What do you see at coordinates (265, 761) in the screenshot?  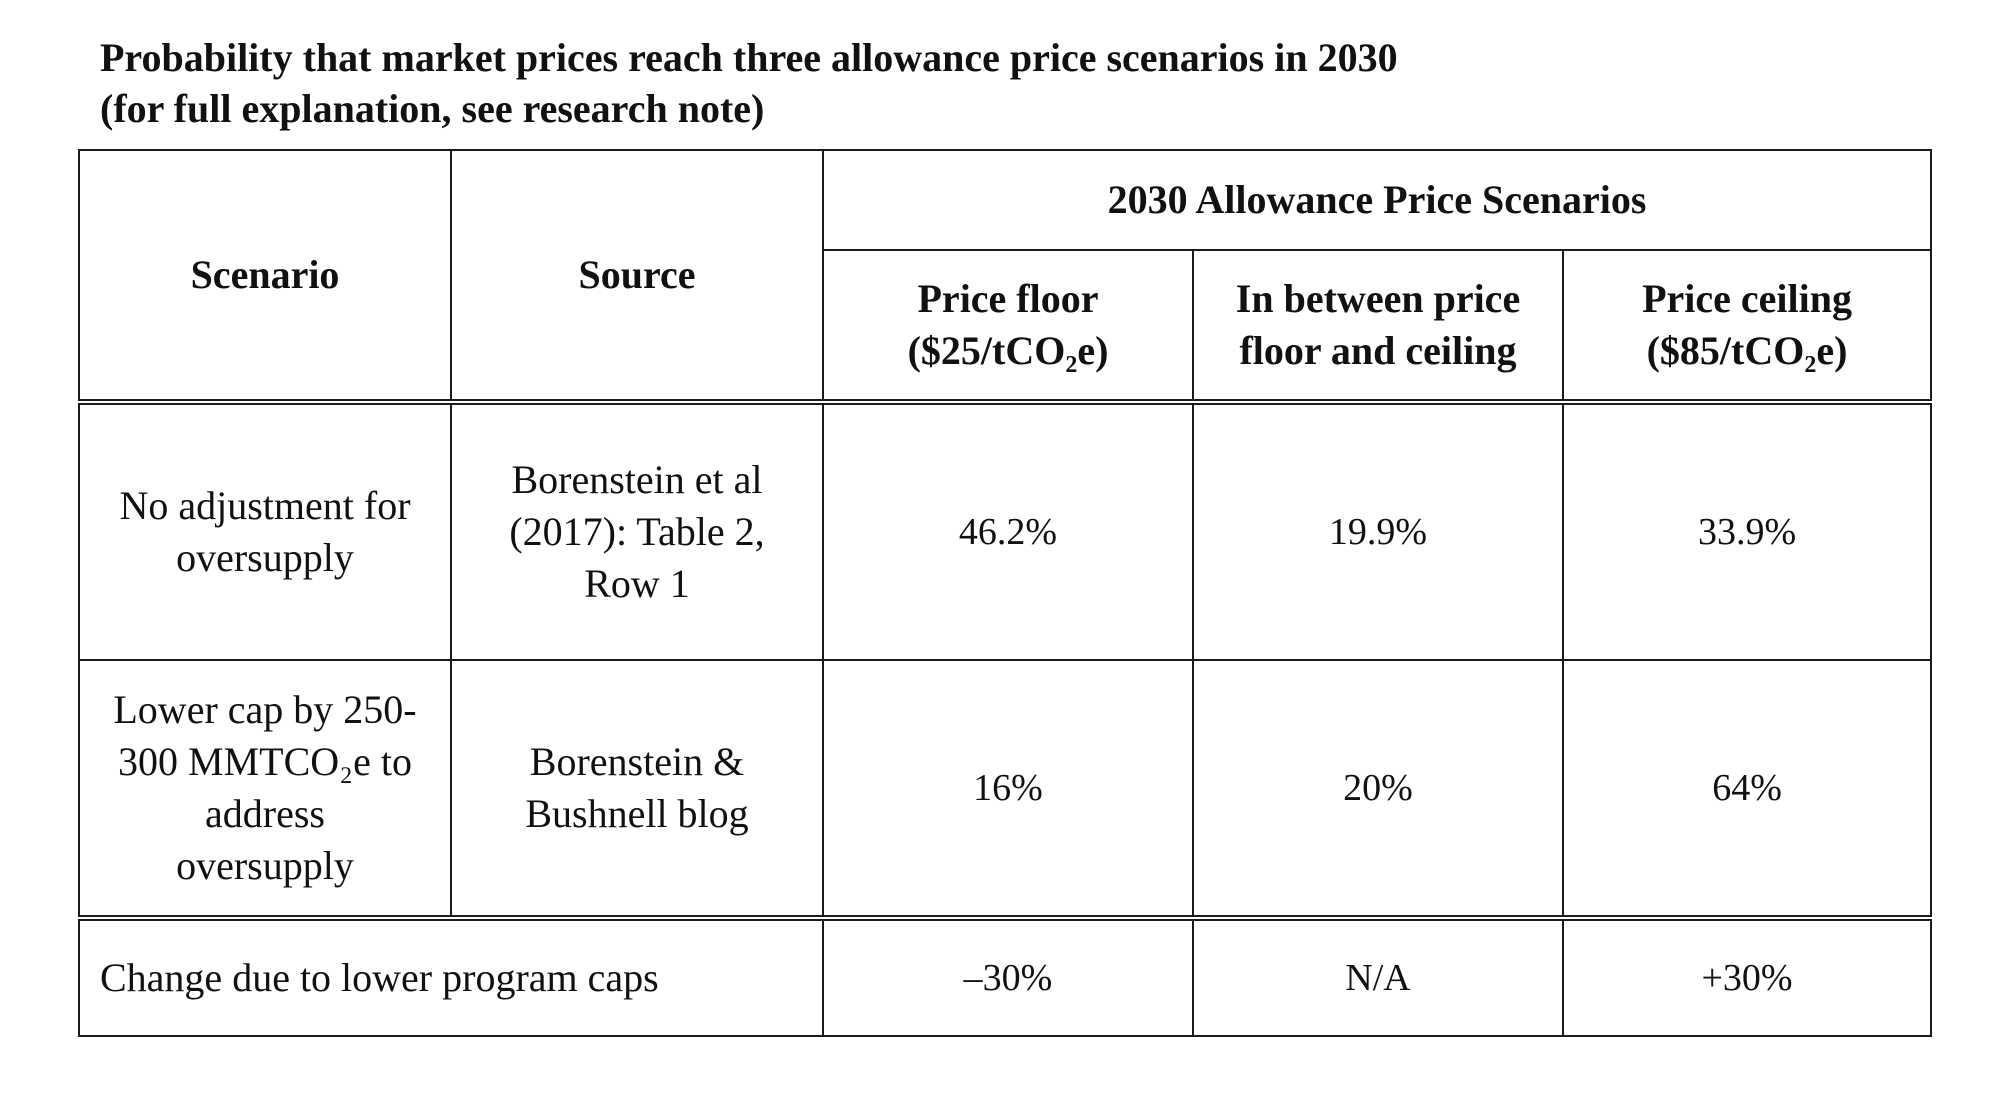 I see `scenario-line: 300 MMTCO₂e to` at bounding box center [265, 761].